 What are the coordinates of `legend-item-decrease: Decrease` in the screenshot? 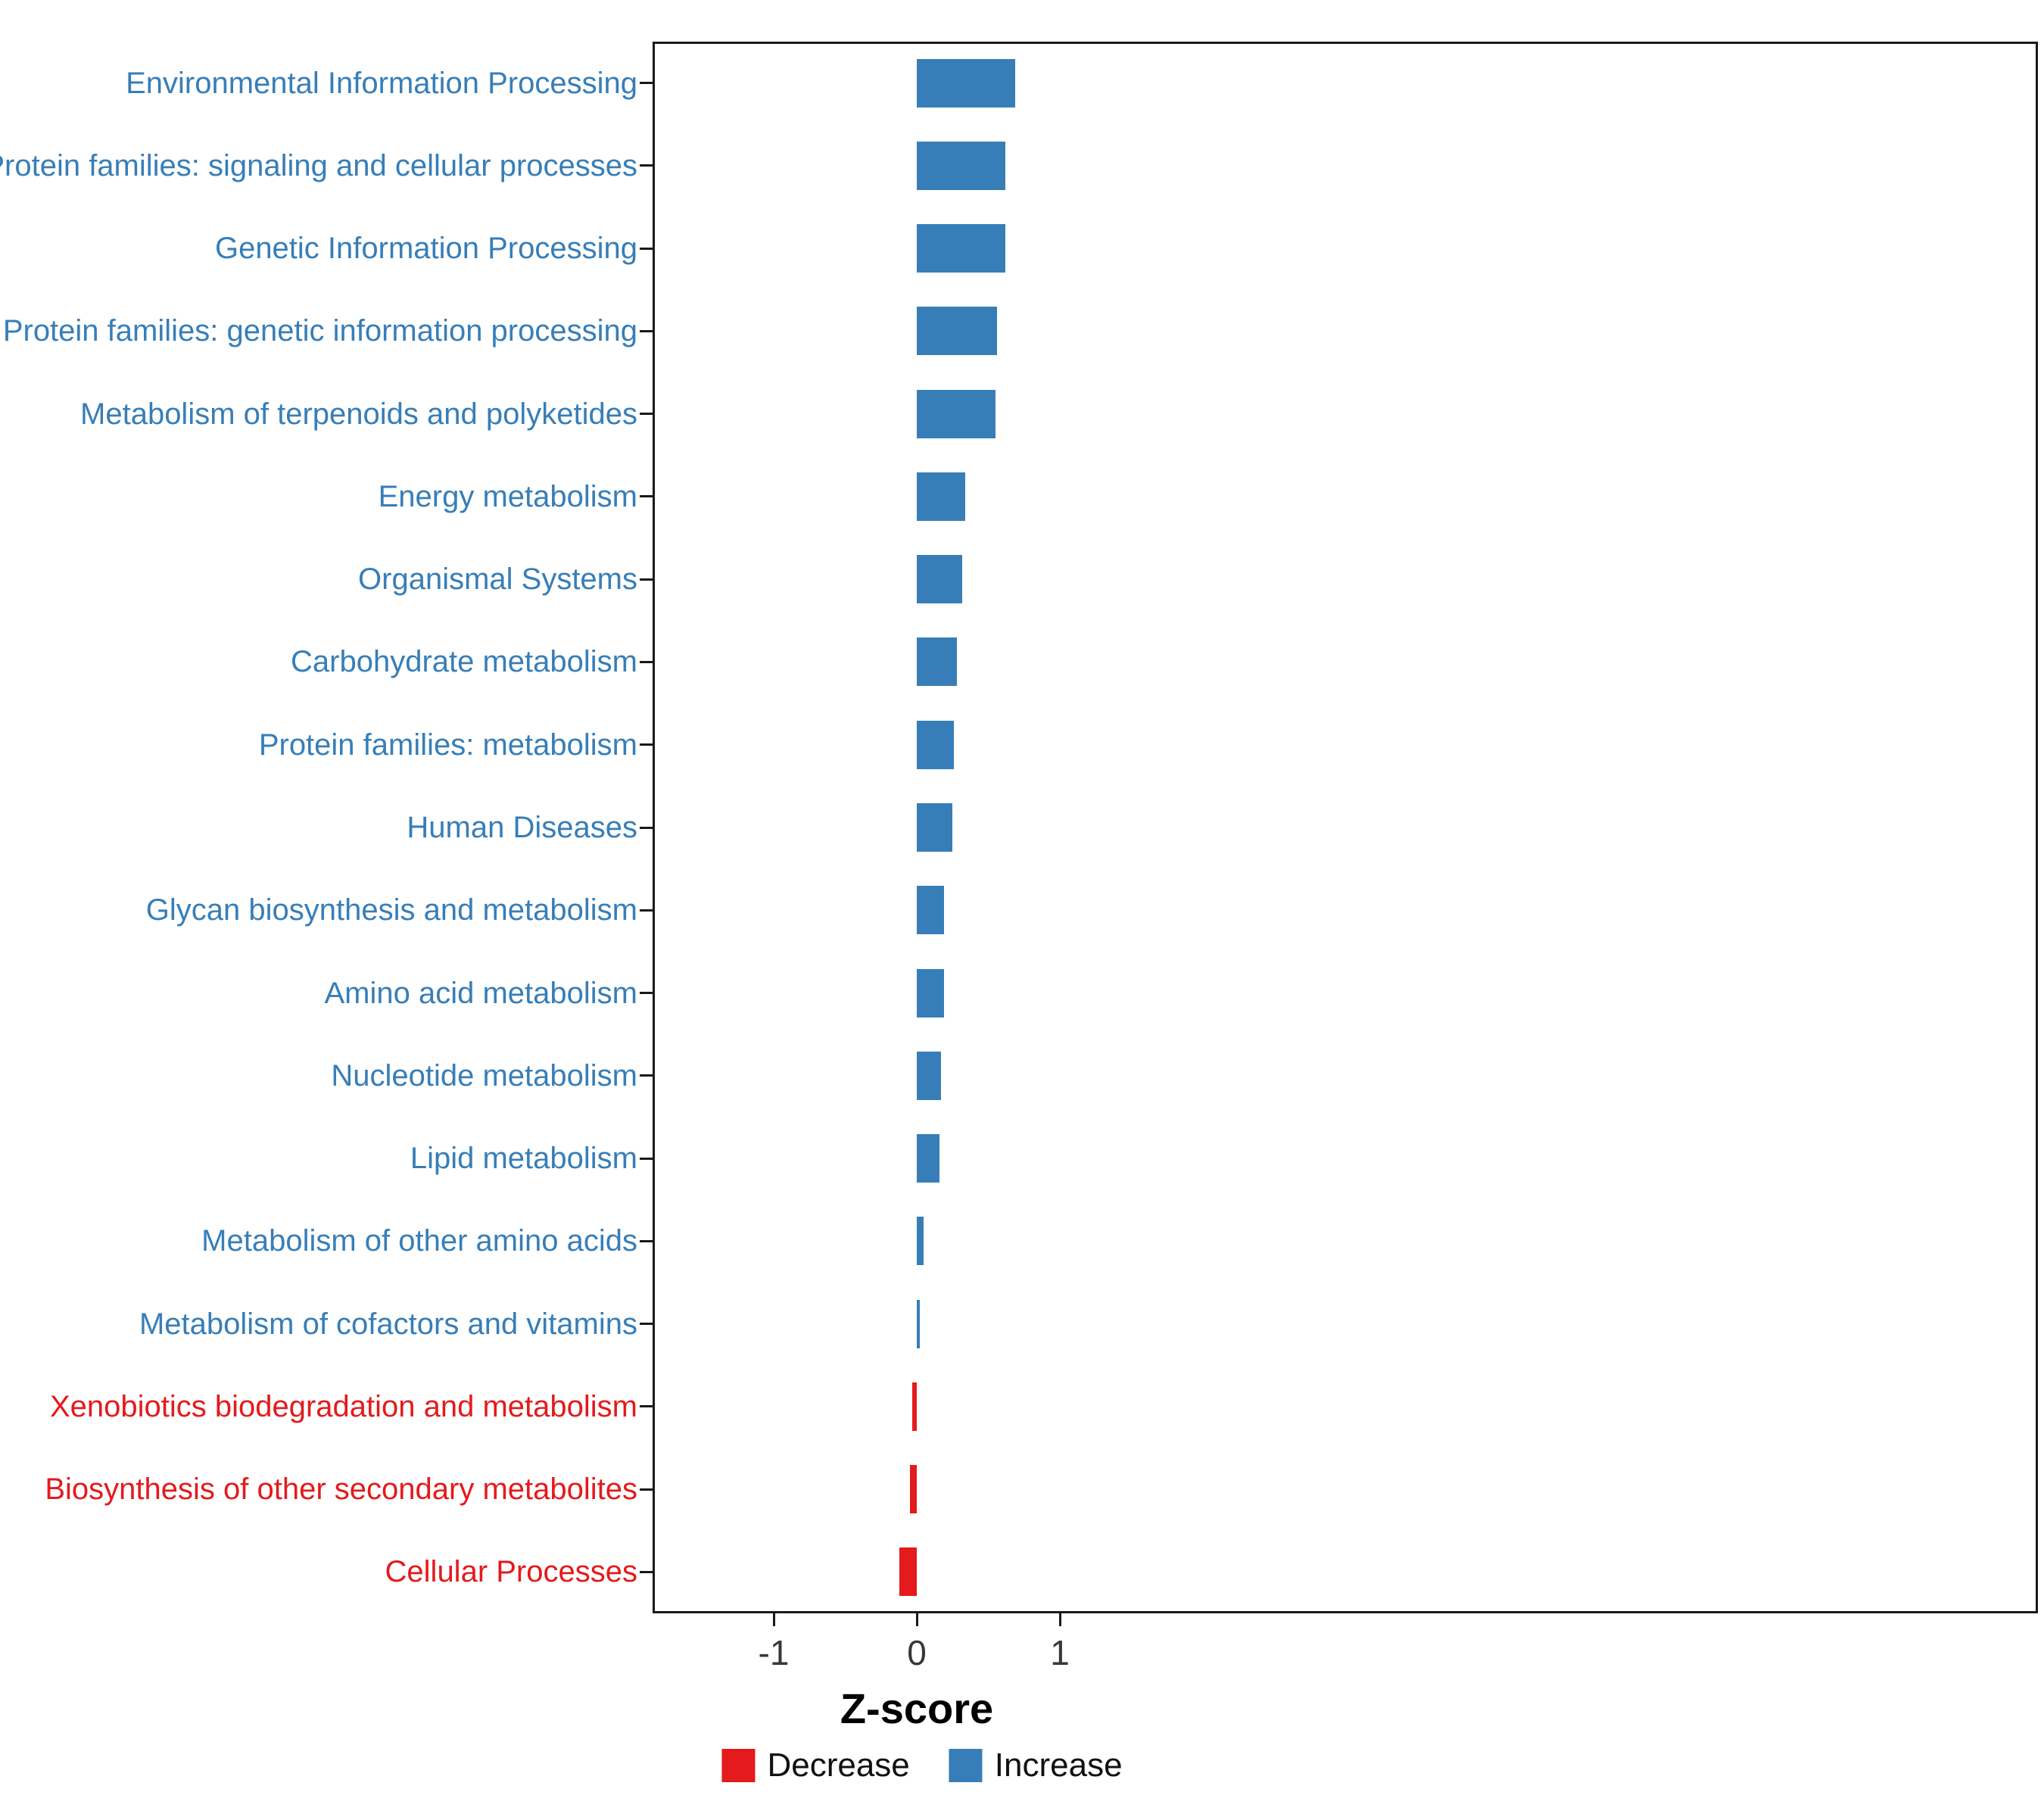 It's located at (815, 1765).